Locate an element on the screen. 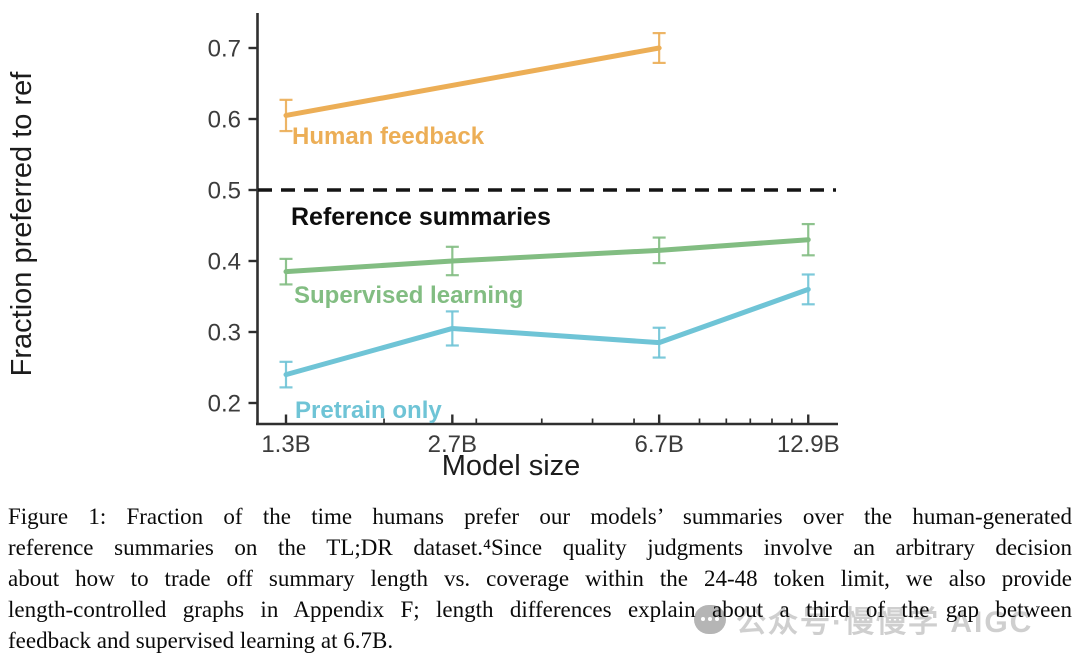  svg-text: 0.3 is located at coordinates (224, 333).